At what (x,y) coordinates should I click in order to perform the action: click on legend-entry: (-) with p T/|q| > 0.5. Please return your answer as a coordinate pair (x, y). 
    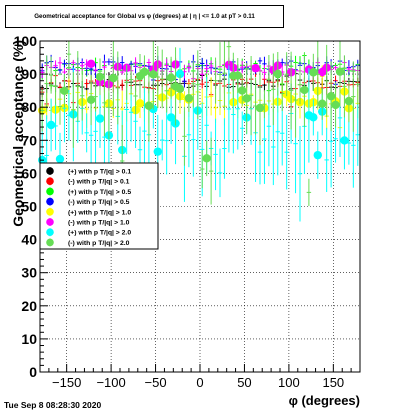
    Looking at the image, I should click on (99, 202).